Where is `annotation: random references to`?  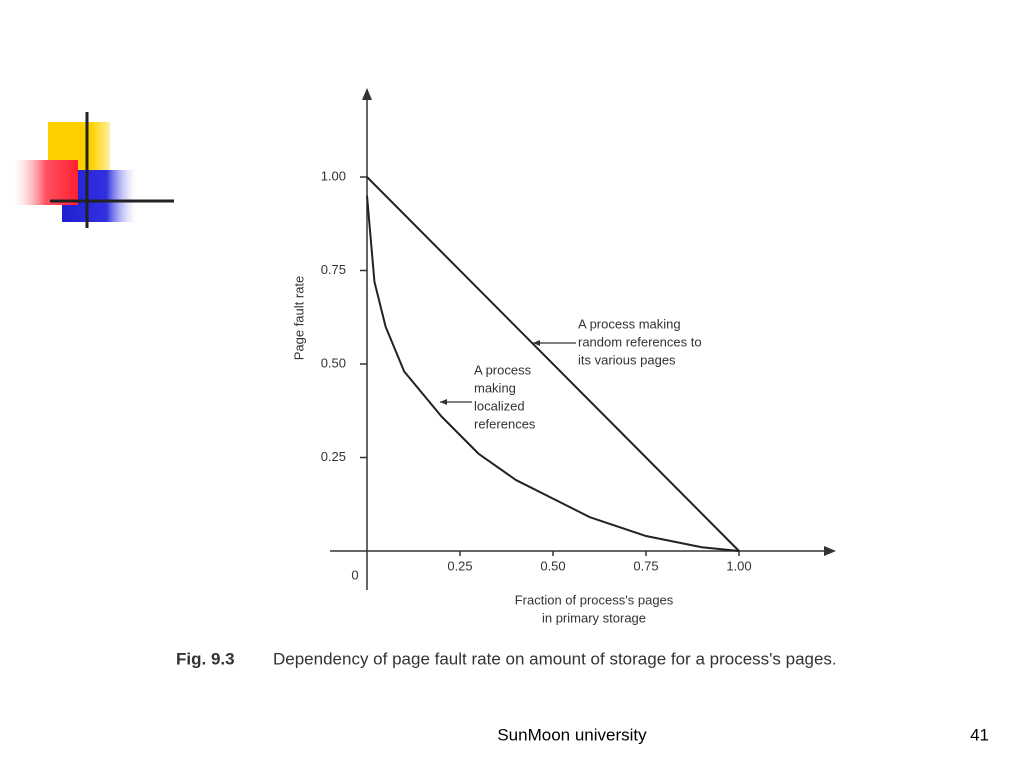
annotation: random references to is located at coordinates (640, 341).